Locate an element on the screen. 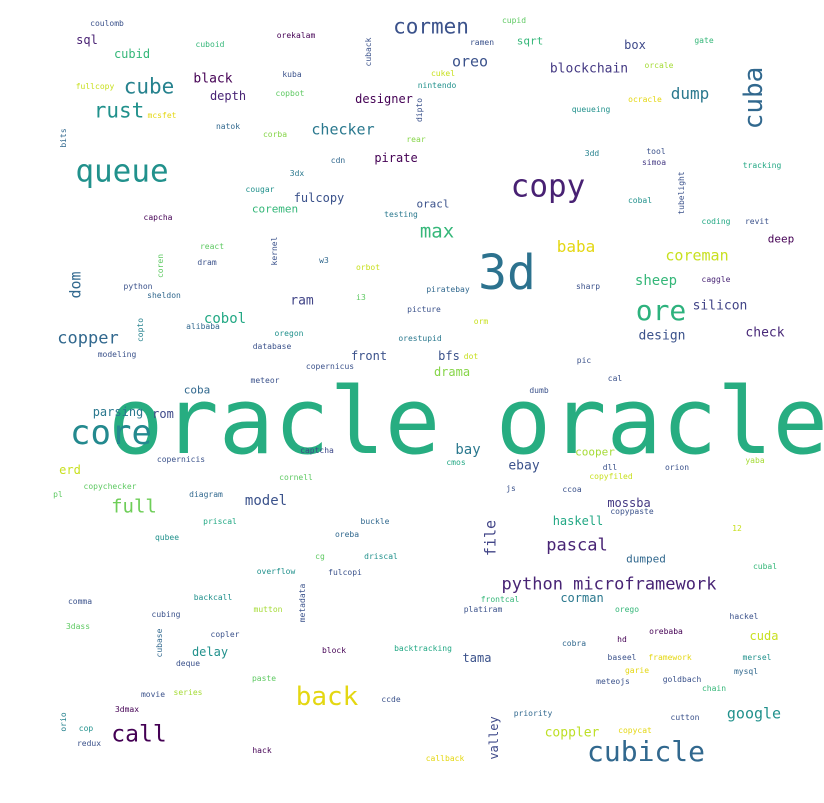 This screenshot has width=824, height=803. word-front: front is located at coordinates (369, 356).